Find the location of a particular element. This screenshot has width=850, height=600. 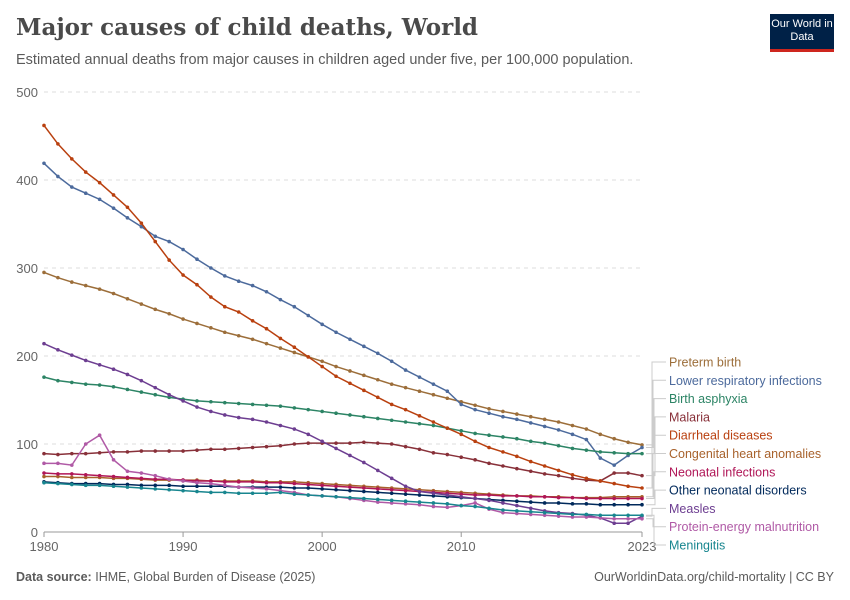

series-line-protein-energy-malnutrition is located at coordinates (343, 477).